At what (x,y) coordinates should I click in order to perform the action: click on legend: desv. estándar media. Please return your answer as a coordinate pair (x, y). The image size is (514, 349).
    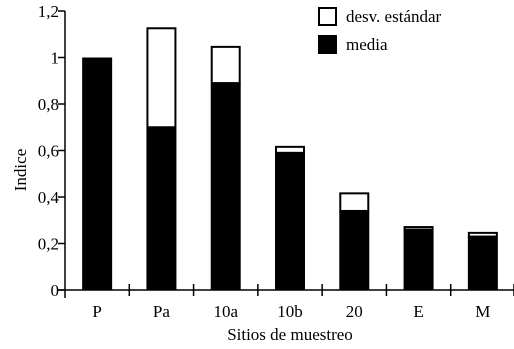
    Looking at the image, I should click on (380, 30).